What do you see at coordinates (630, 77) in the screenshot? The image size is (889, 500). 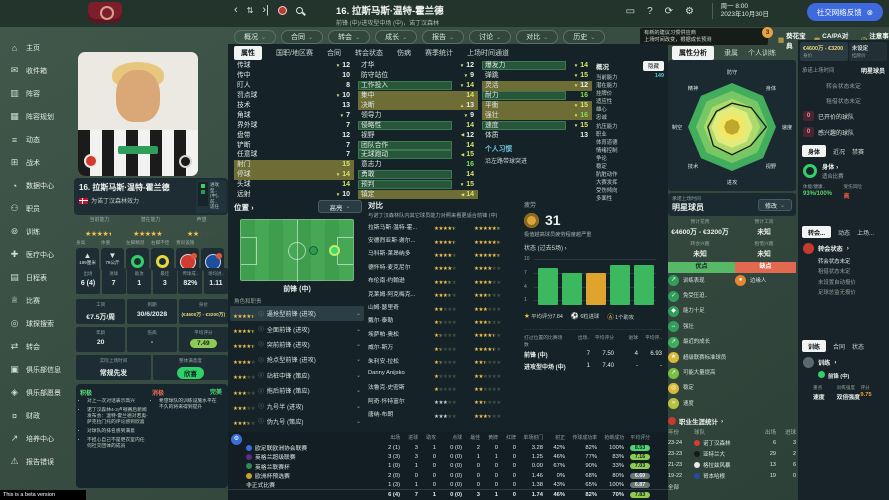 I see `overview-当前能力: 当前能力 149` at bounding box center [630, 77].